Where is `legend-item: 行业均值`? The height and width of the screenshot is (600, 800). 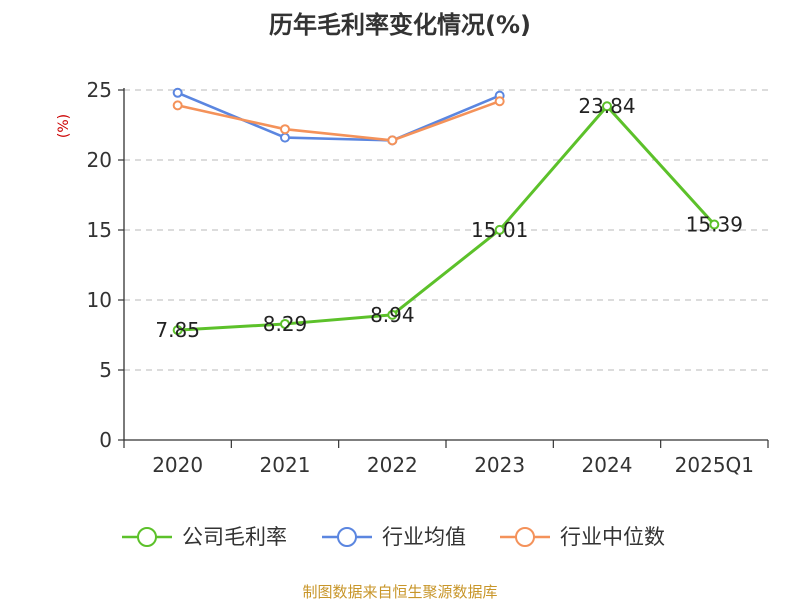
legend-item: 行业均值 is located at coordinates (394, 537).